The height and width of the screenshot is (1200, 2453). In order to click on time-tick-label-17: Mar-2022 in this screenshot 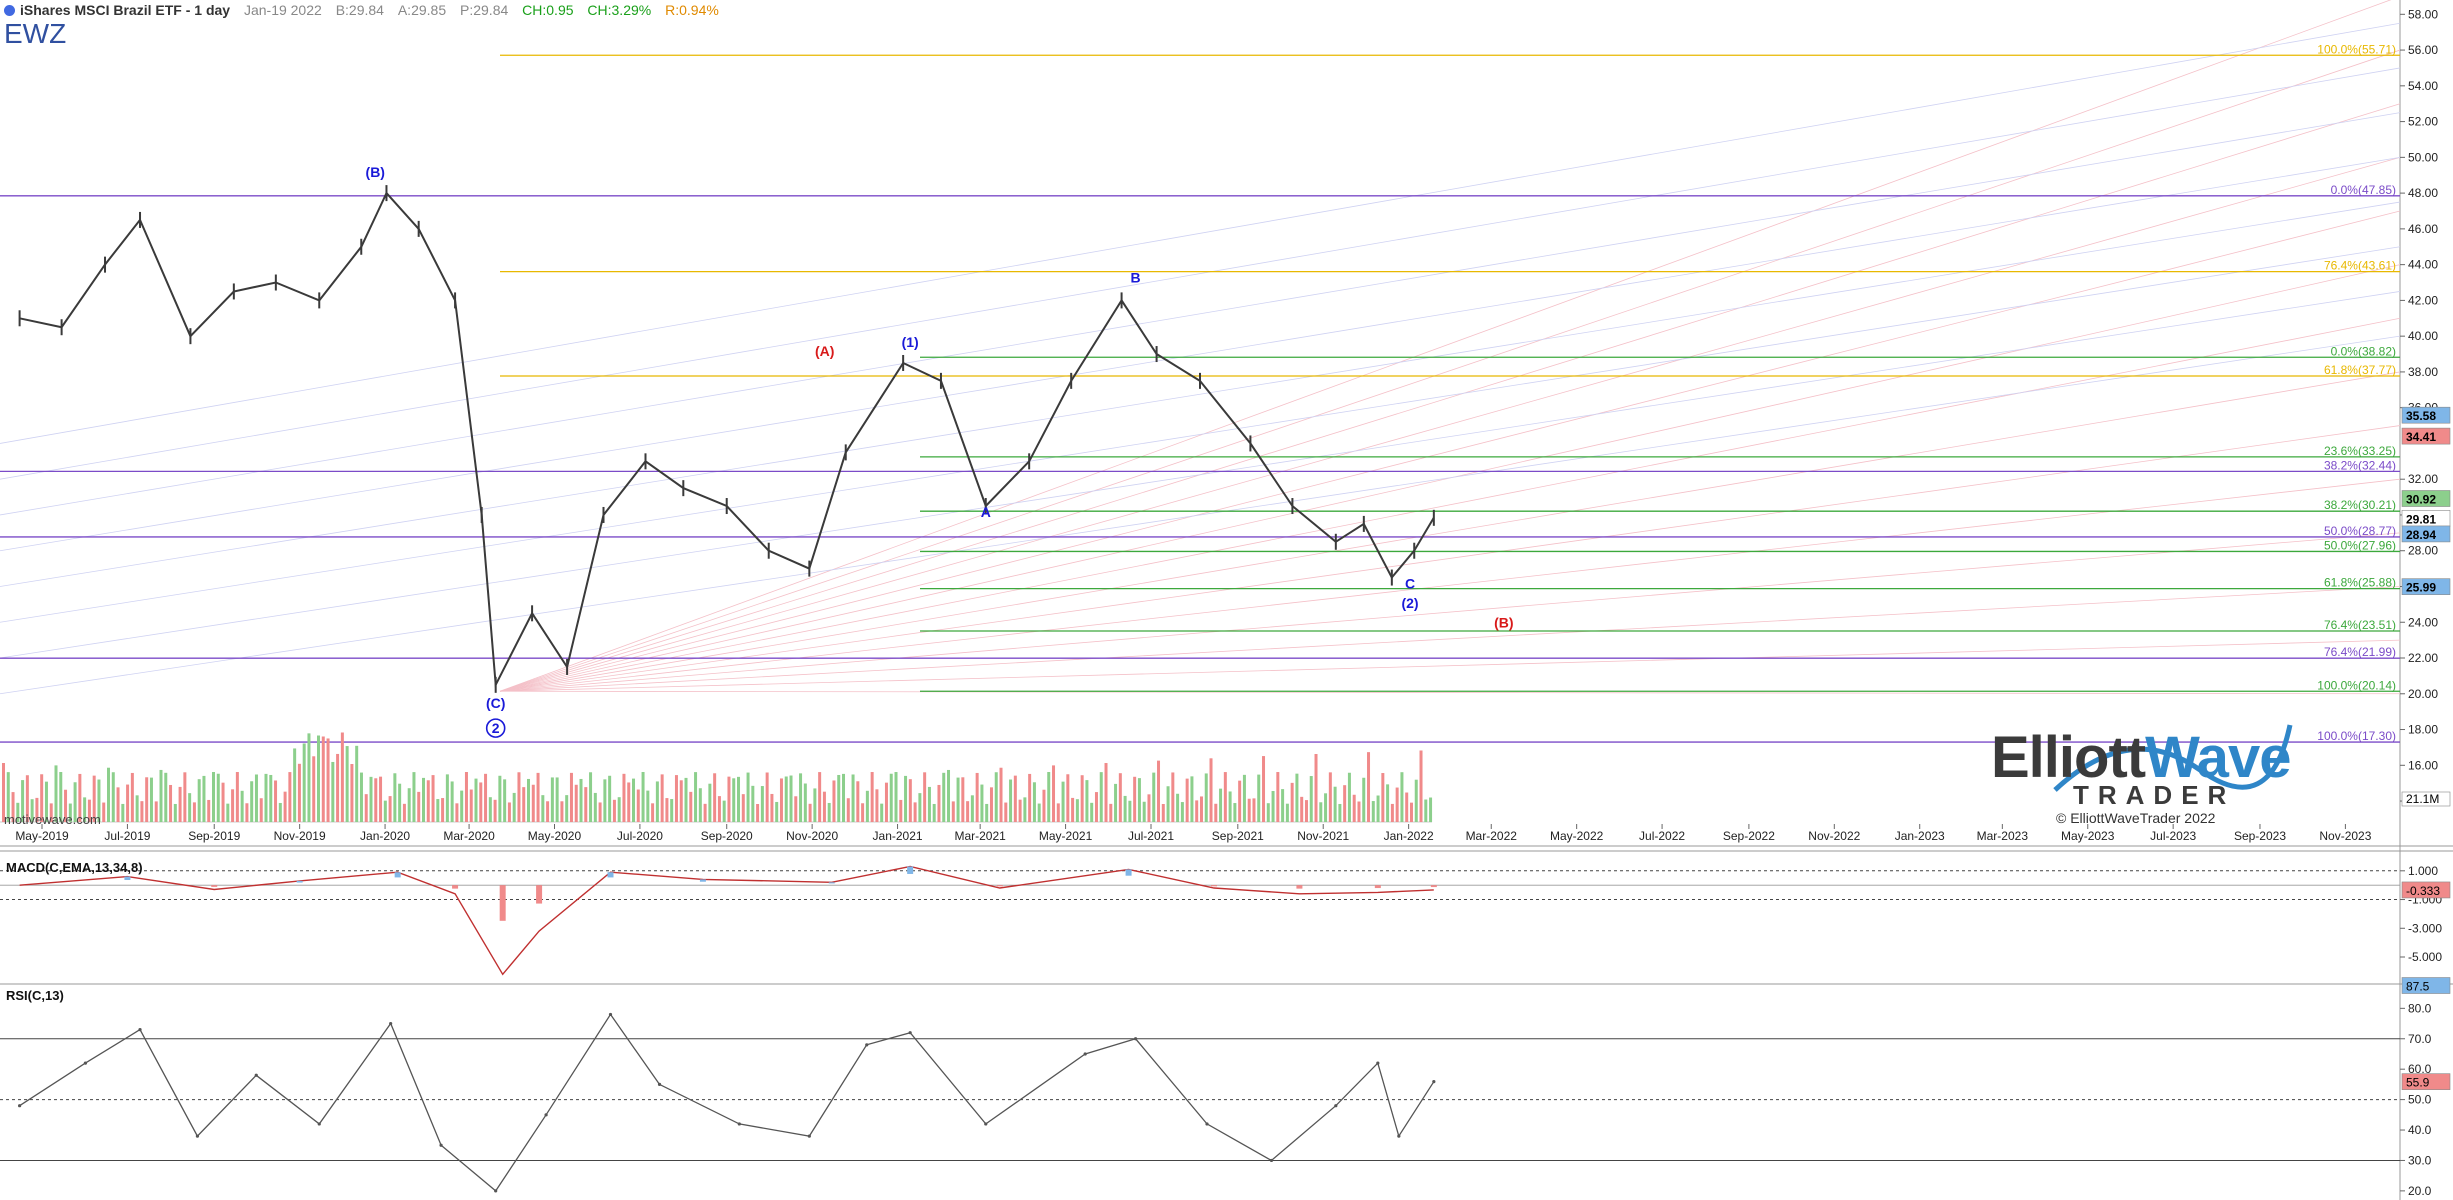, I will do `click(1492, 836)`.